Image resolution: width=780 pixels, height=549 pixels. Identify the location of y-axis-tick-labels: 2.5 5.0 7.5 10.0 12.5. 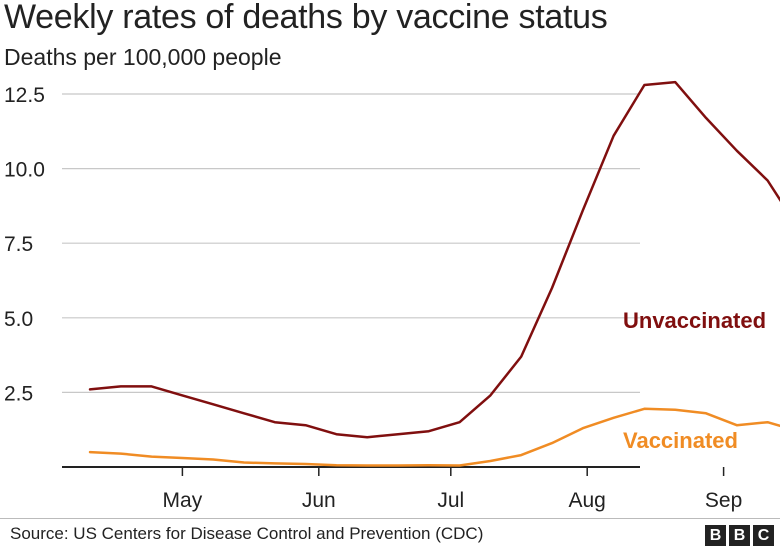
(24, 244).